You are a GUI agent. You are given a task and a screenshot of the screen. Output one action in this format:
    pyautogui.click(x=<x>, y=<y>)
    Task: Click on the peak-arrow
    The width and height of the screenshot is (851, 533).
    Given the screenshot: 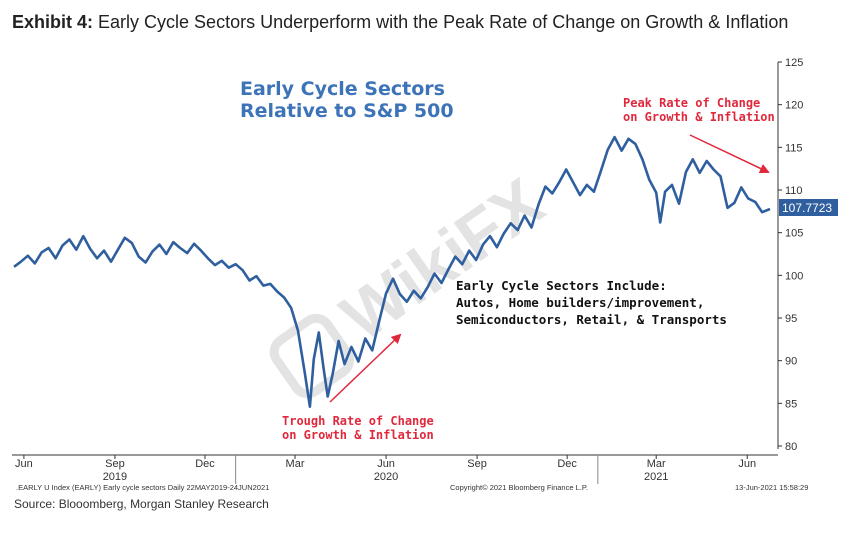 What is the action you would take?
    pyautogui.click(x=729, y=154)
    